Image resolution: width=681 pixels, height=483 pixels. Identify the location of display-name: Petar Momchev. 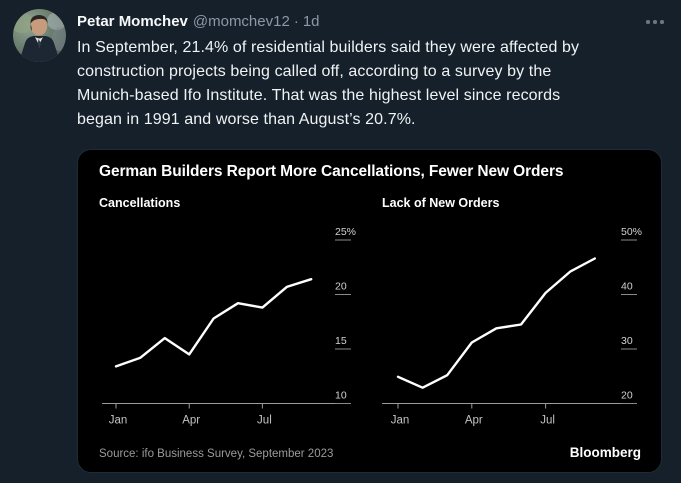
(132, 21).